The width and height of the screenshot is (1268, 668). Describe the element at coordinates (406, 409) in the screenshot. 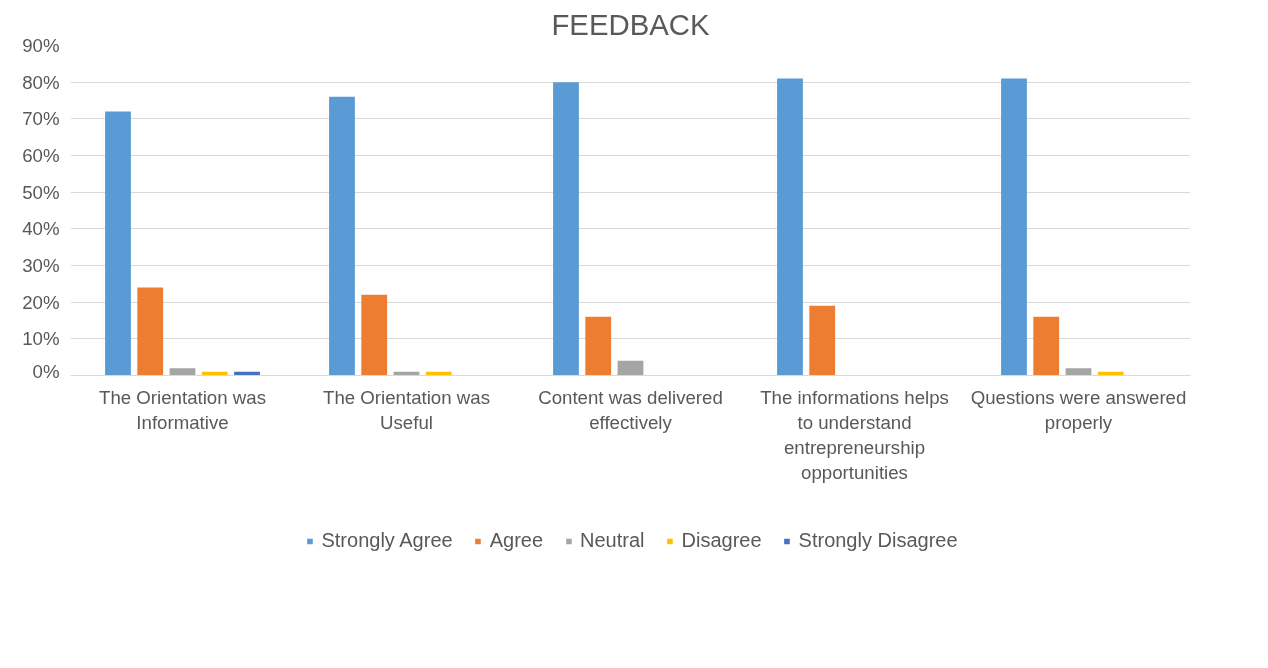

I see `x-tick-label: The Orientation was Useful` at that location.